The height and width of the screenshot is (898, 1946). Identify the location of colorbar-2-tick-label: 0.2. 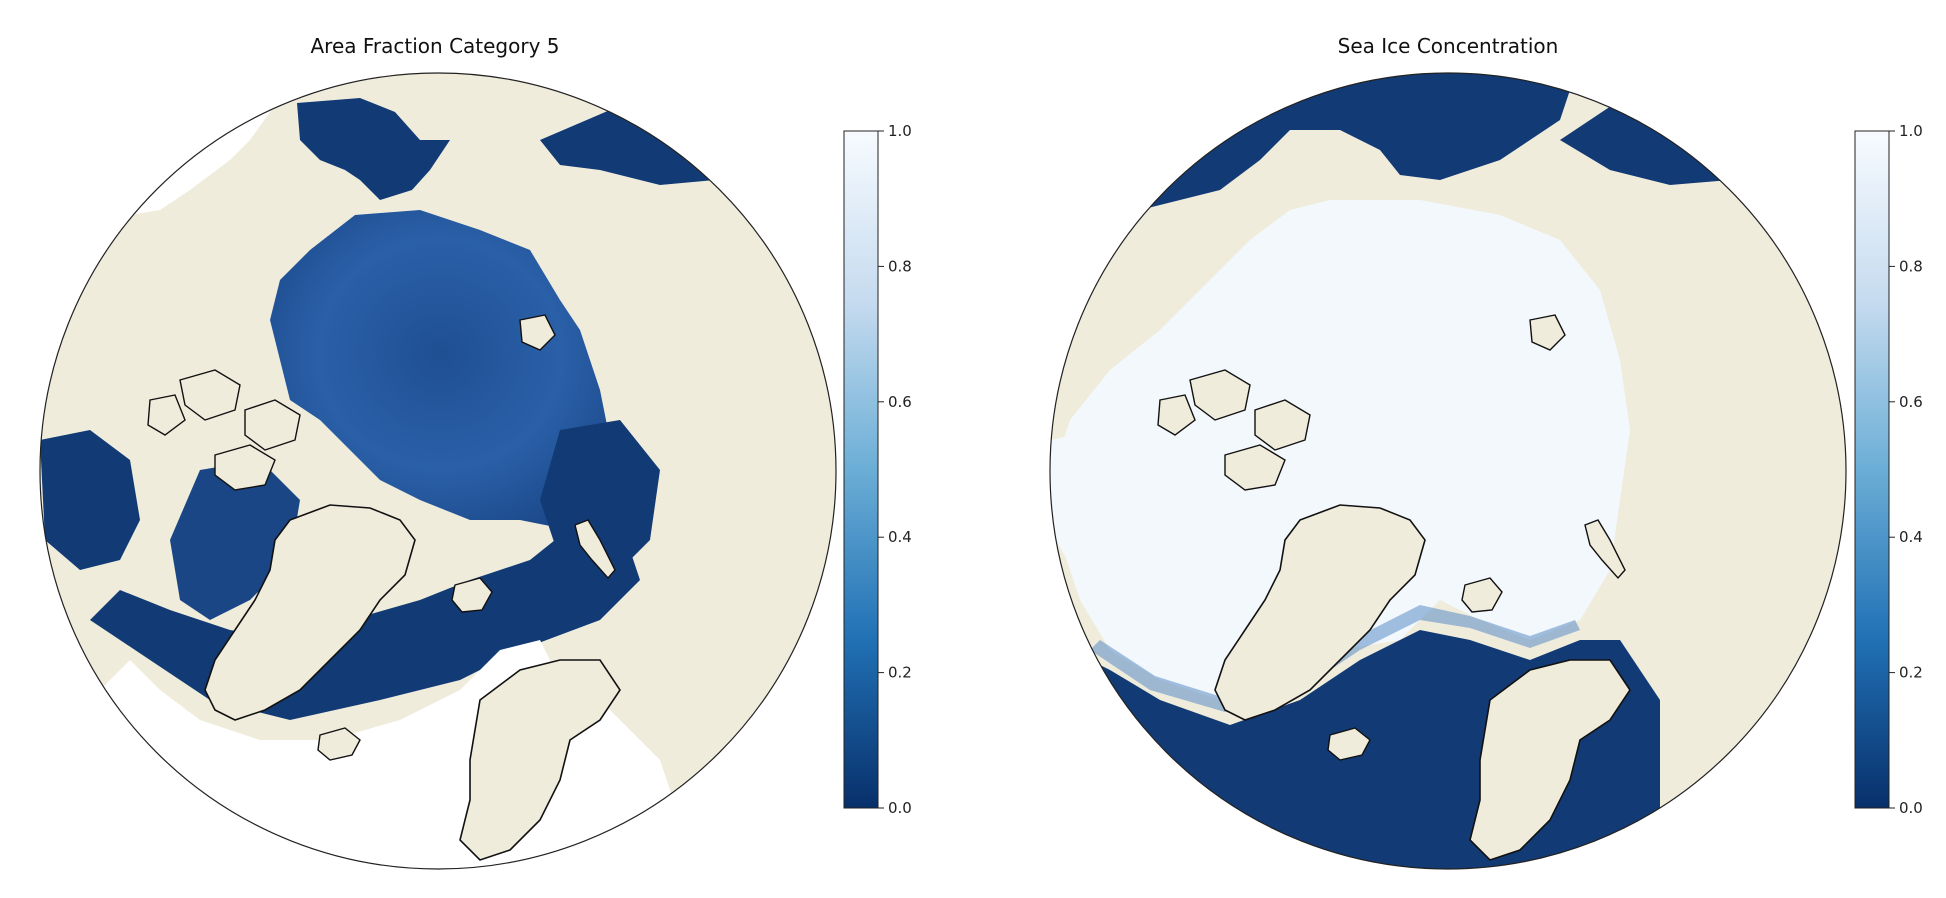
(1911, 673).